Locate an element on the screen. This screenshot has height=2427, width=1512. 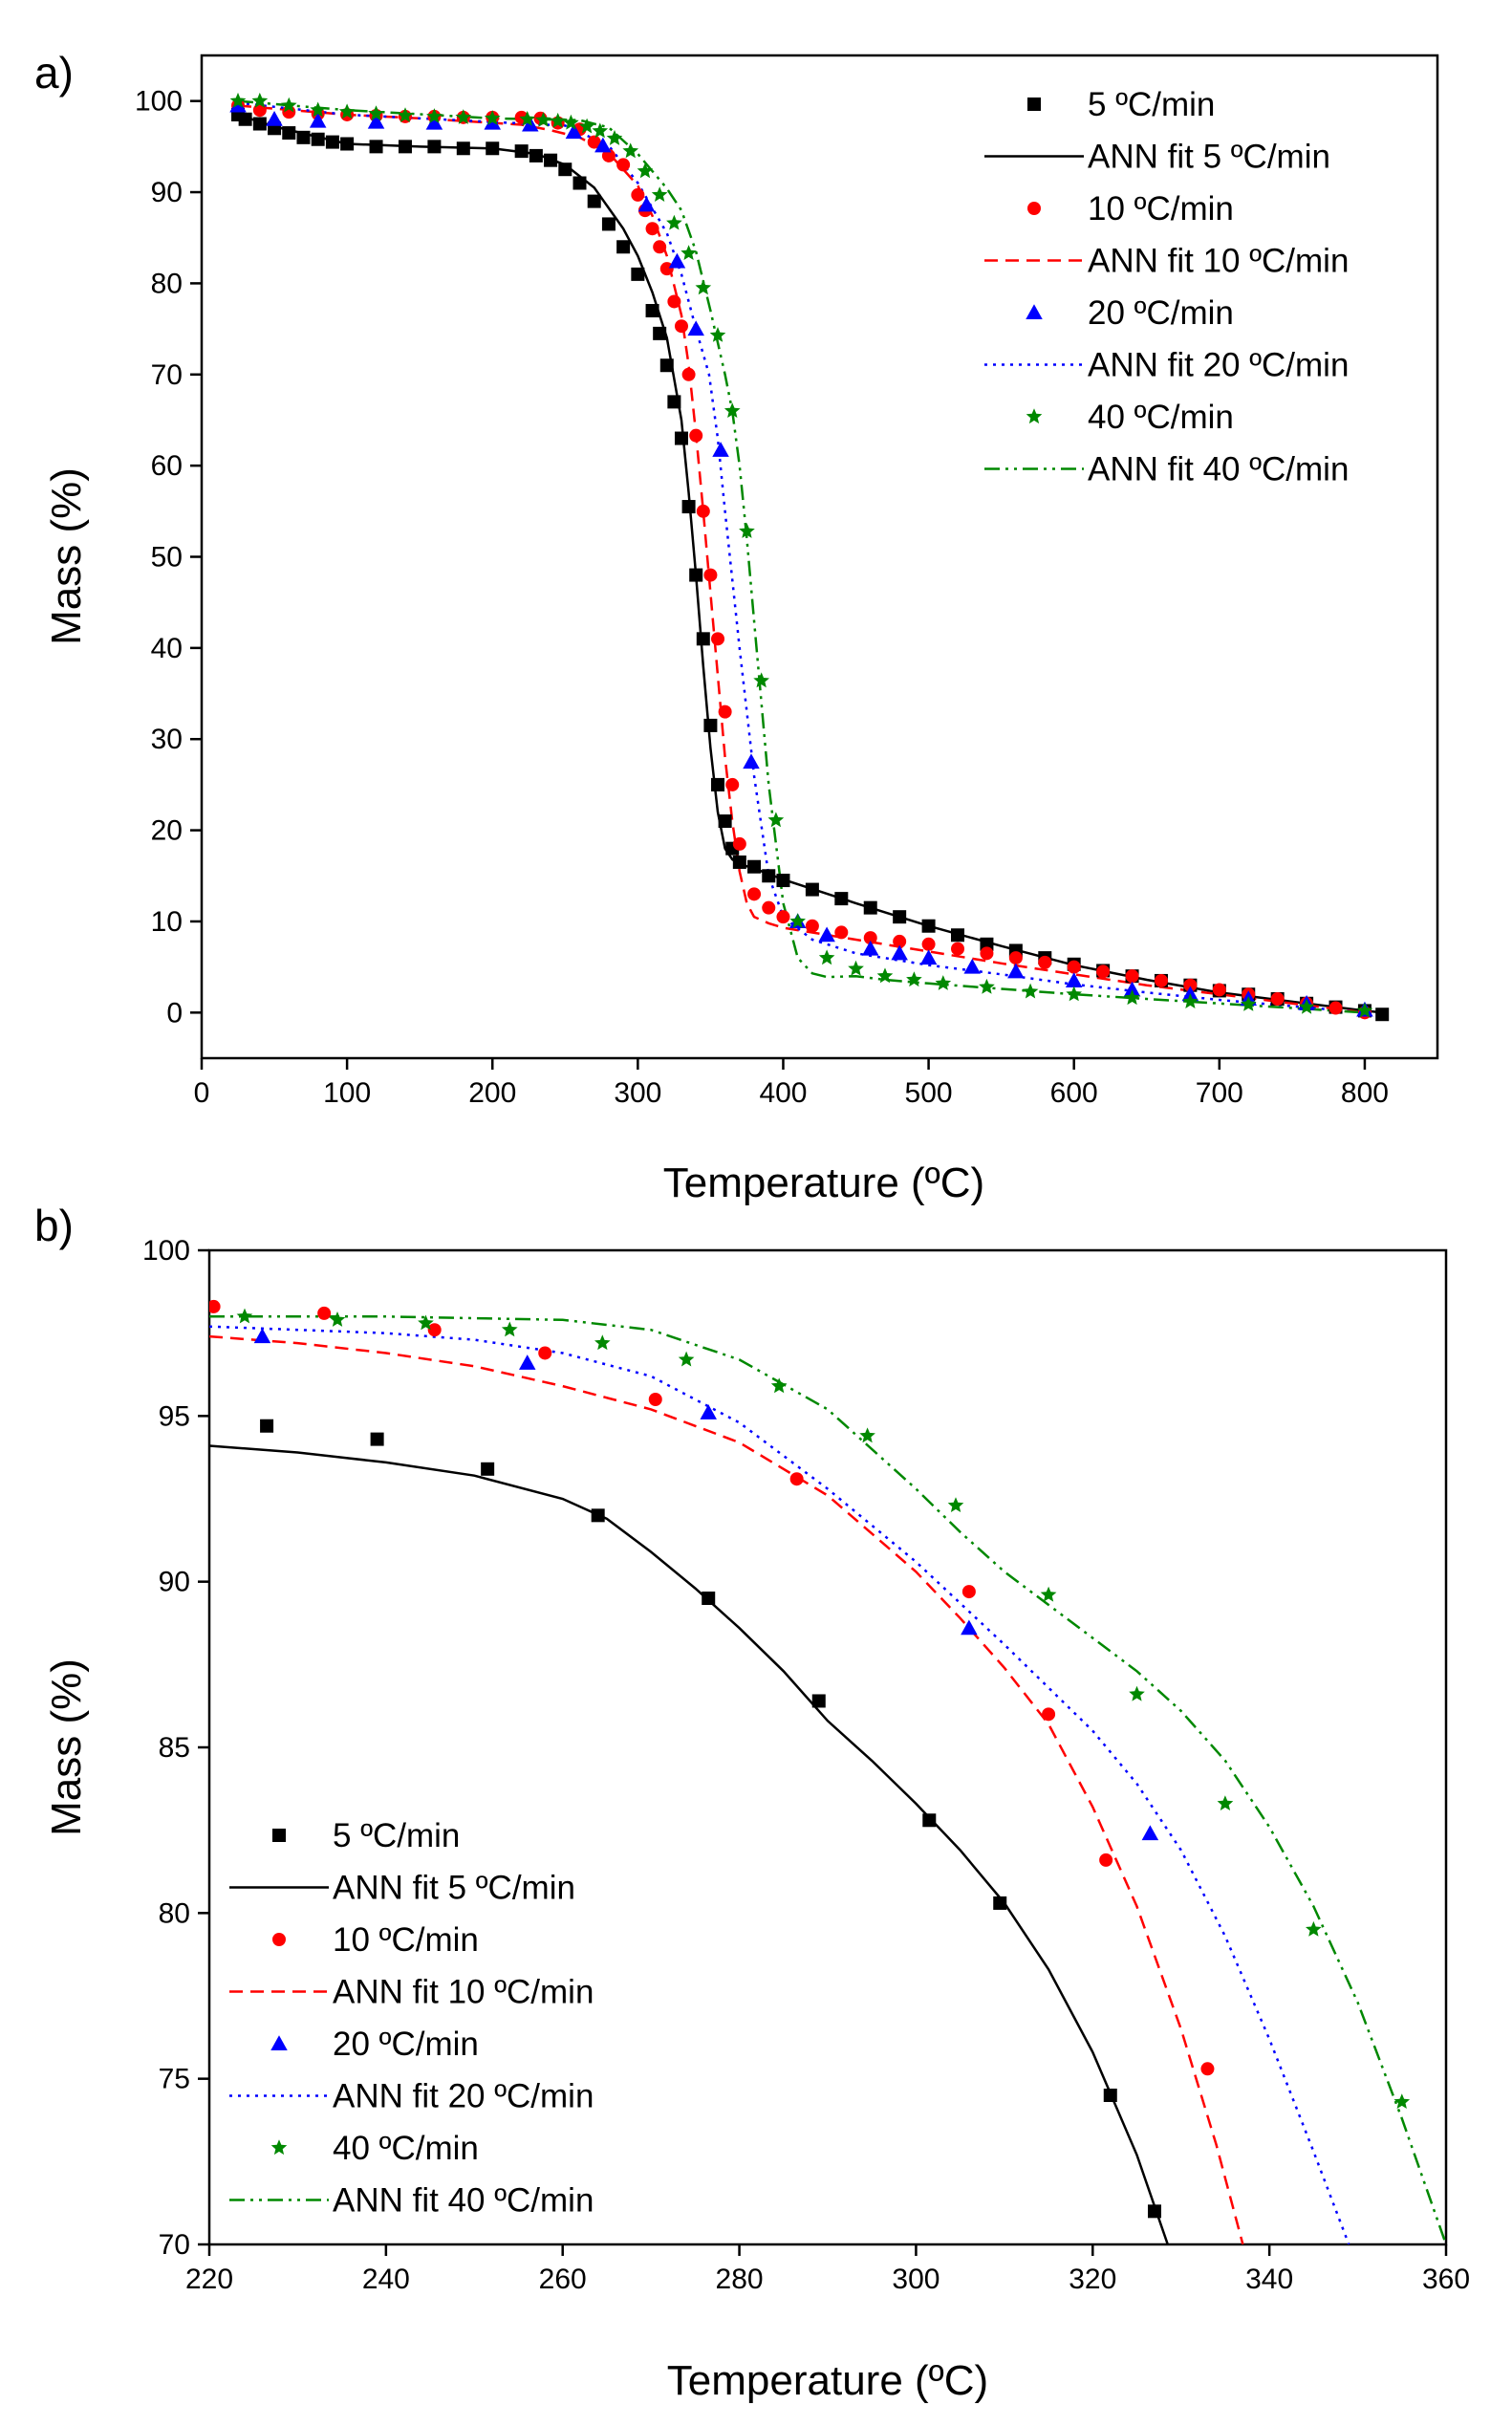
legend-entry: 40 ºC/min is located at coordinates (1161, 417).